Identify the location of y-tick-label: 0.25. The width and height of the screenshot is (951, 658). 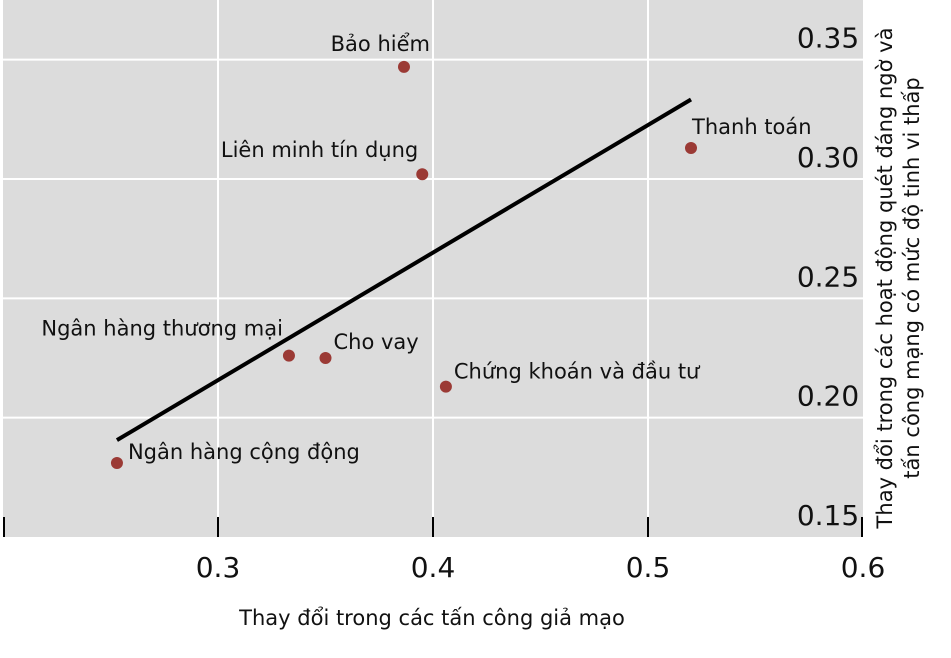
(828, 276).